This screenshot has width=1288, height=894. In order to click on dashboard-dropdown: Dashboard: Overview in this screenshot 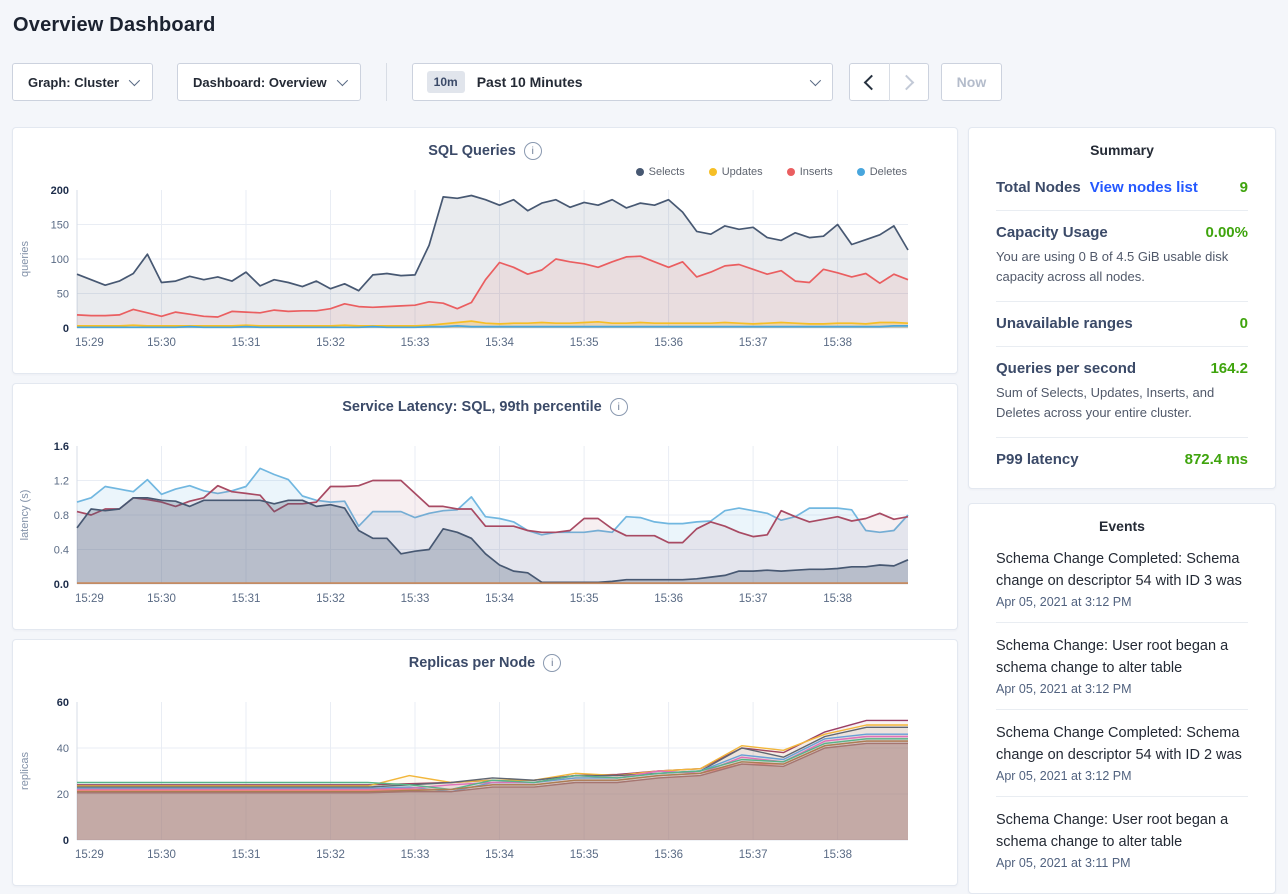, I will do `click(269, 82)`.